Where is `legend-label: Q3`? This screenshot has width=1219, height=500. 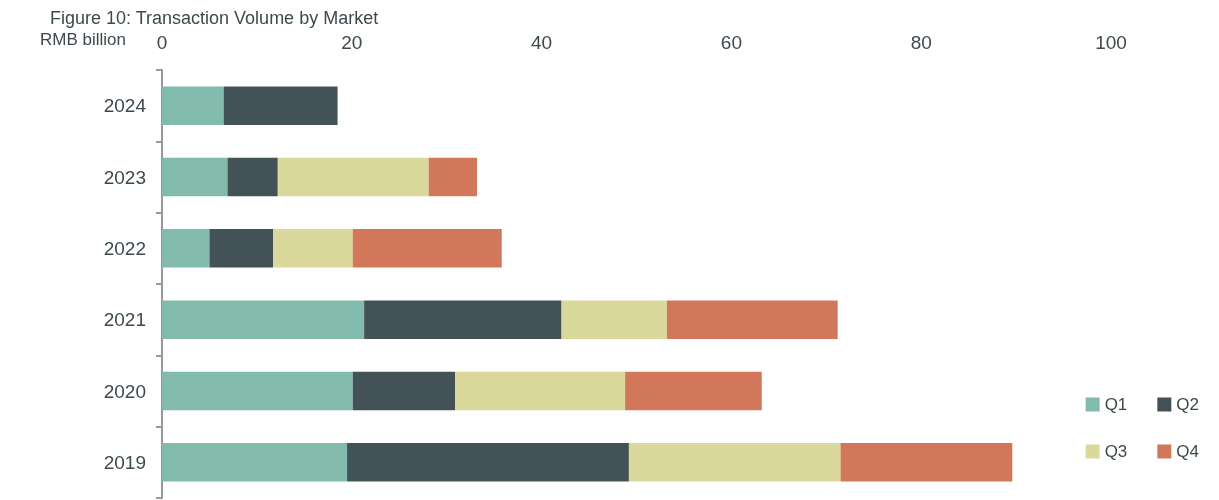 legend-label: Q3 is located at coordinates (1116, 451).